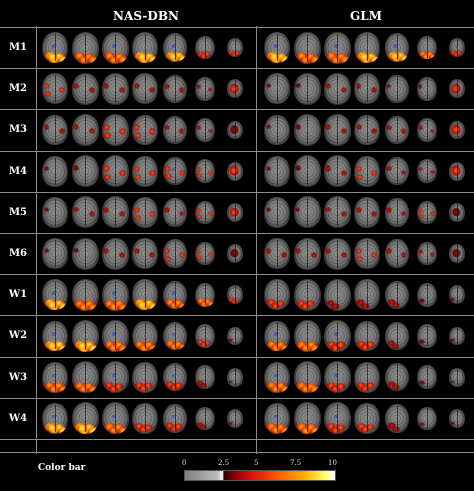 Image resolution: width=474 pixels, height=491 pixels. Describe the element at coordinates (256, 463) in the screenshot. I see `colorbar-tick: 5` at that location.